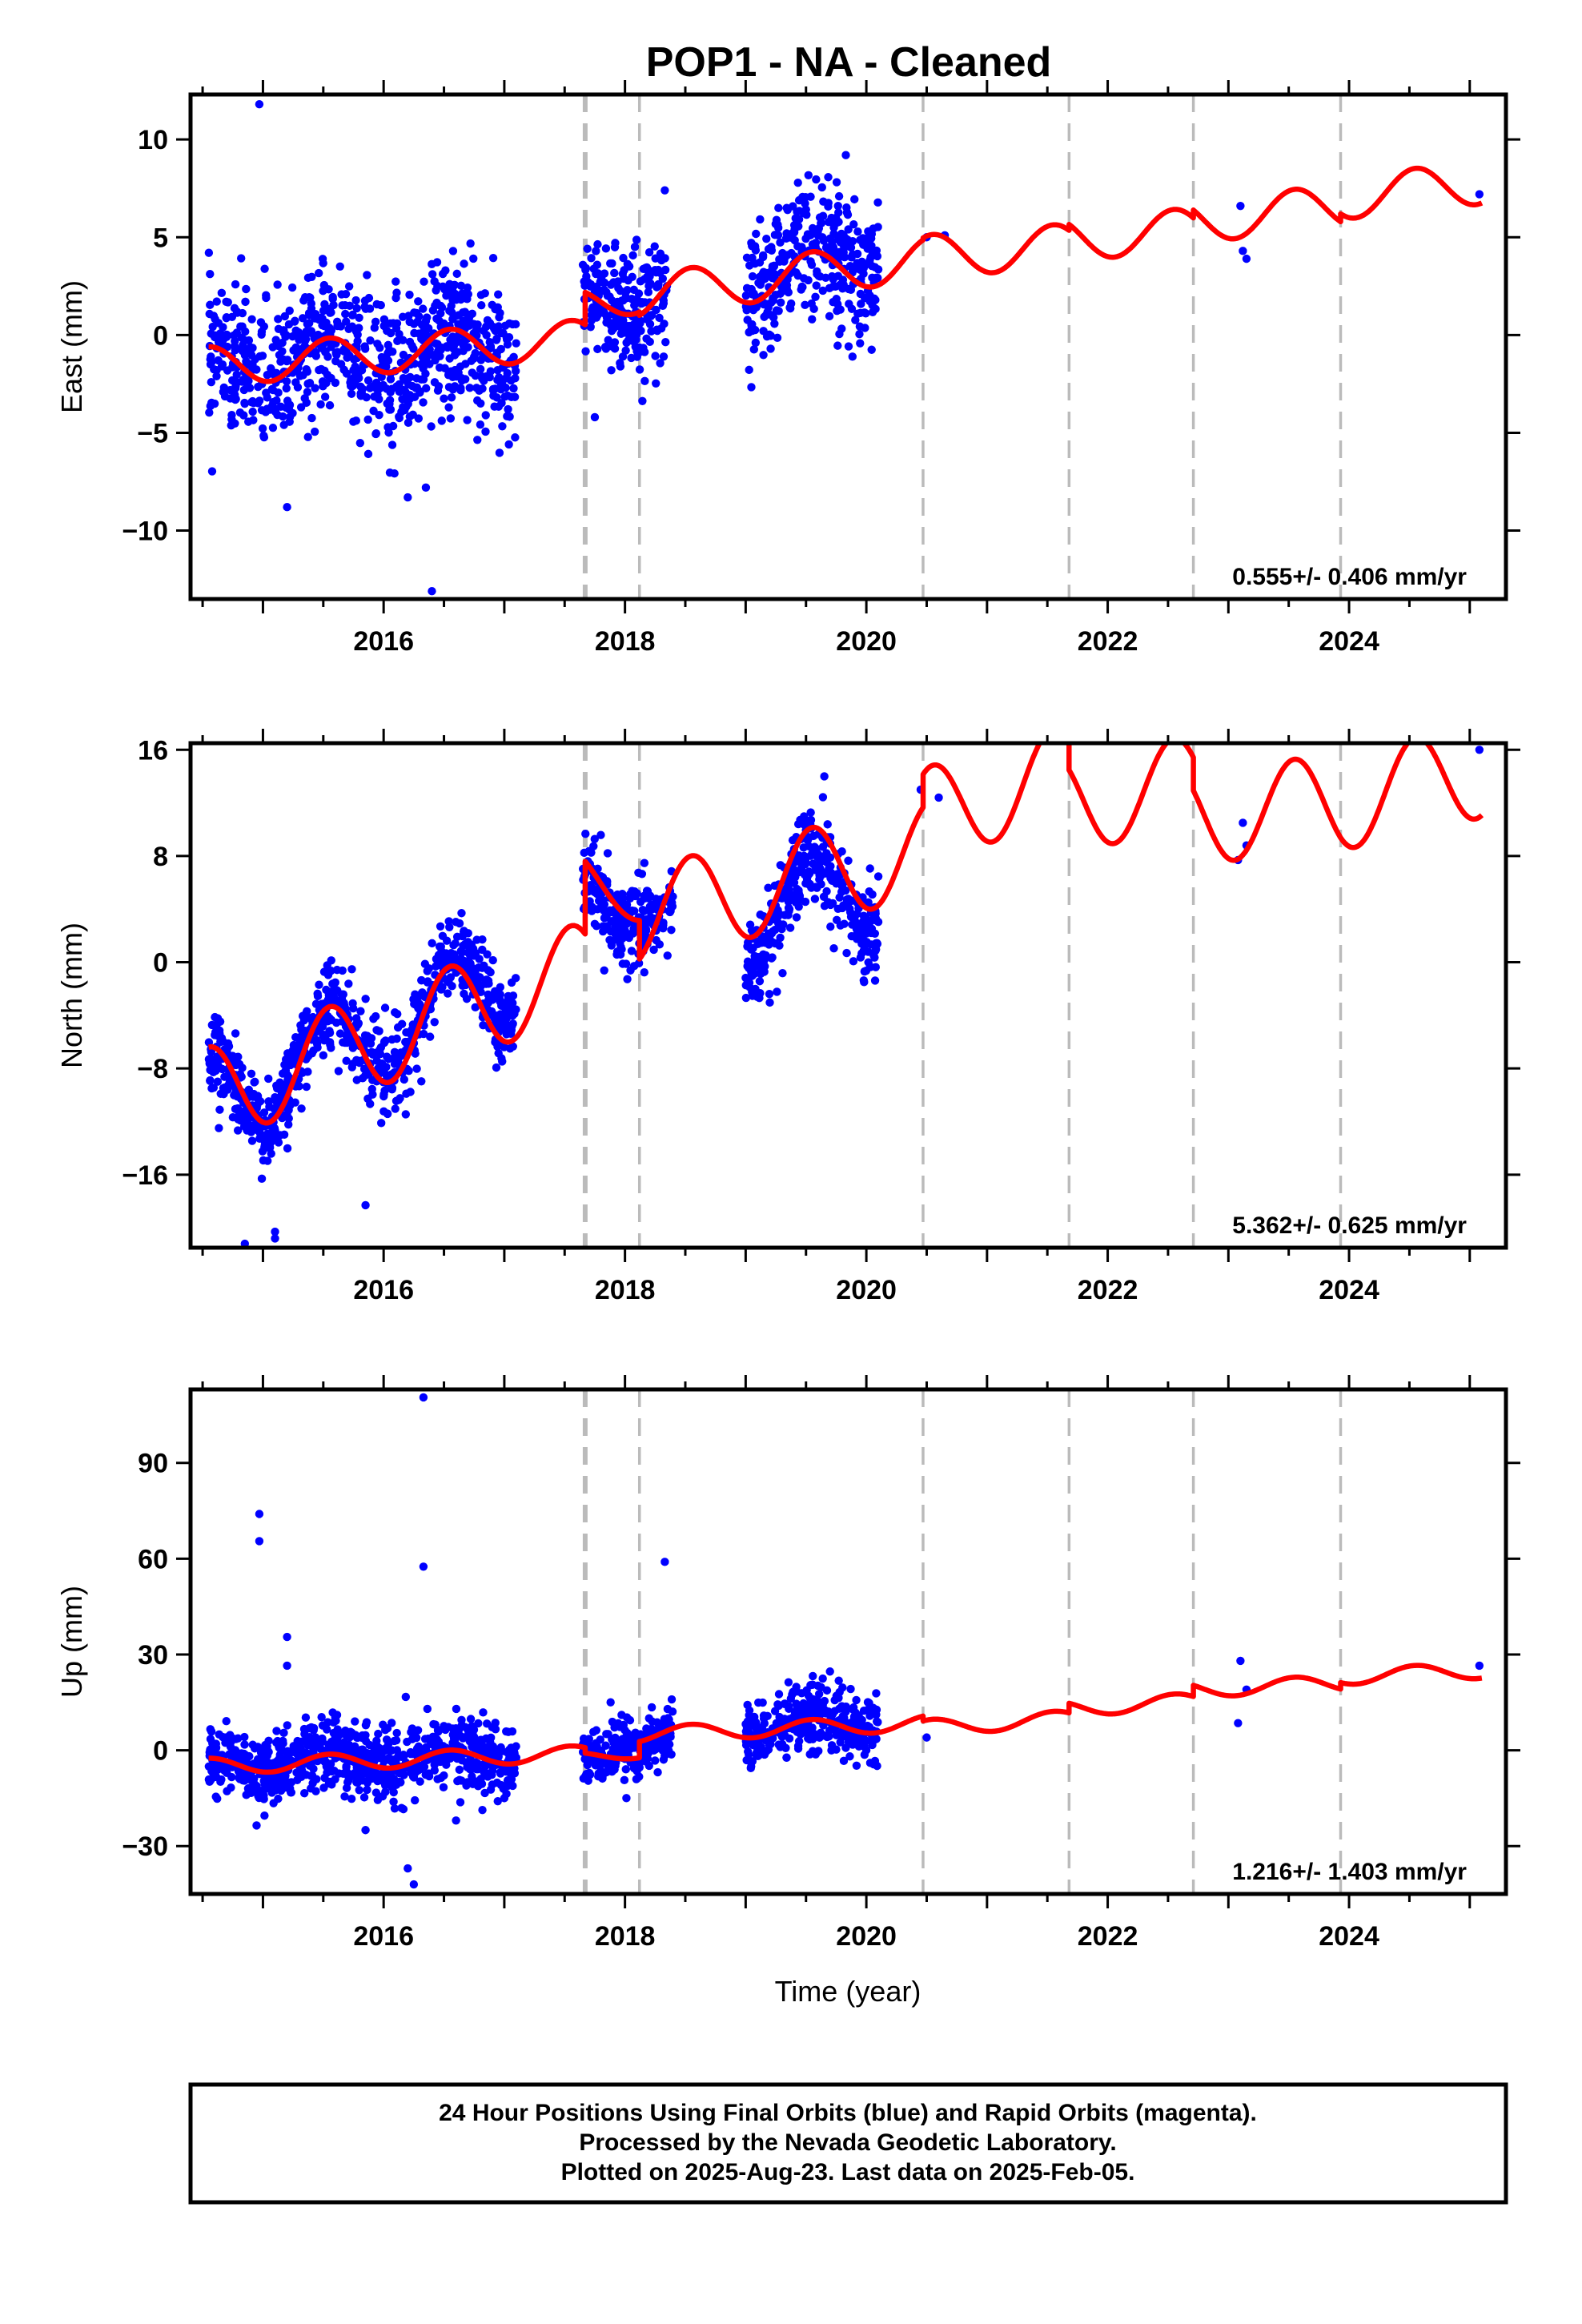  I want to click on model-curve-east, so click(846, 274).